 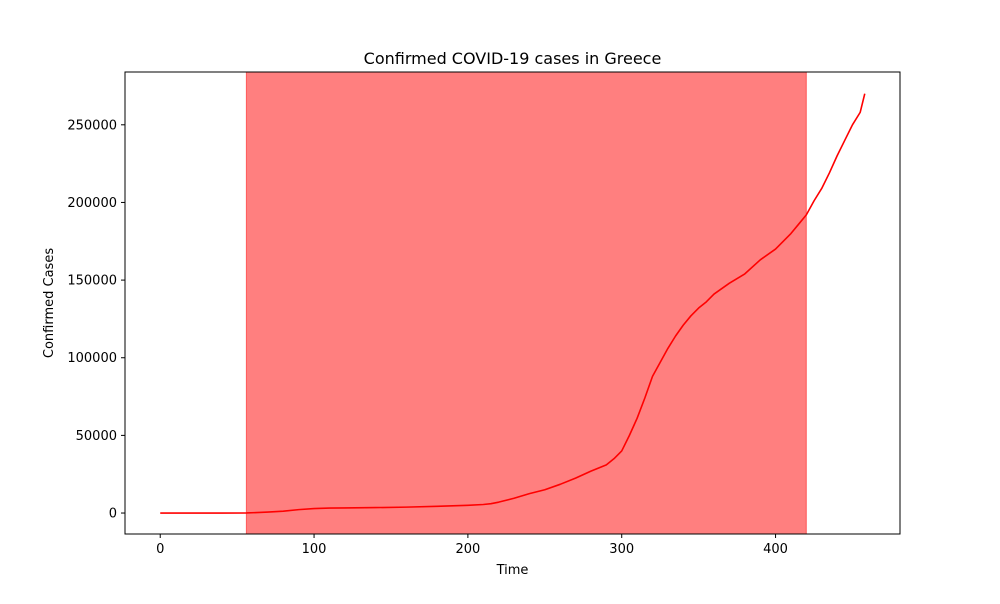 What do you see at coordinates (92, 358) in the screenshot?
I see `y-tick-label: 100000` at bounding box center [92, 358].